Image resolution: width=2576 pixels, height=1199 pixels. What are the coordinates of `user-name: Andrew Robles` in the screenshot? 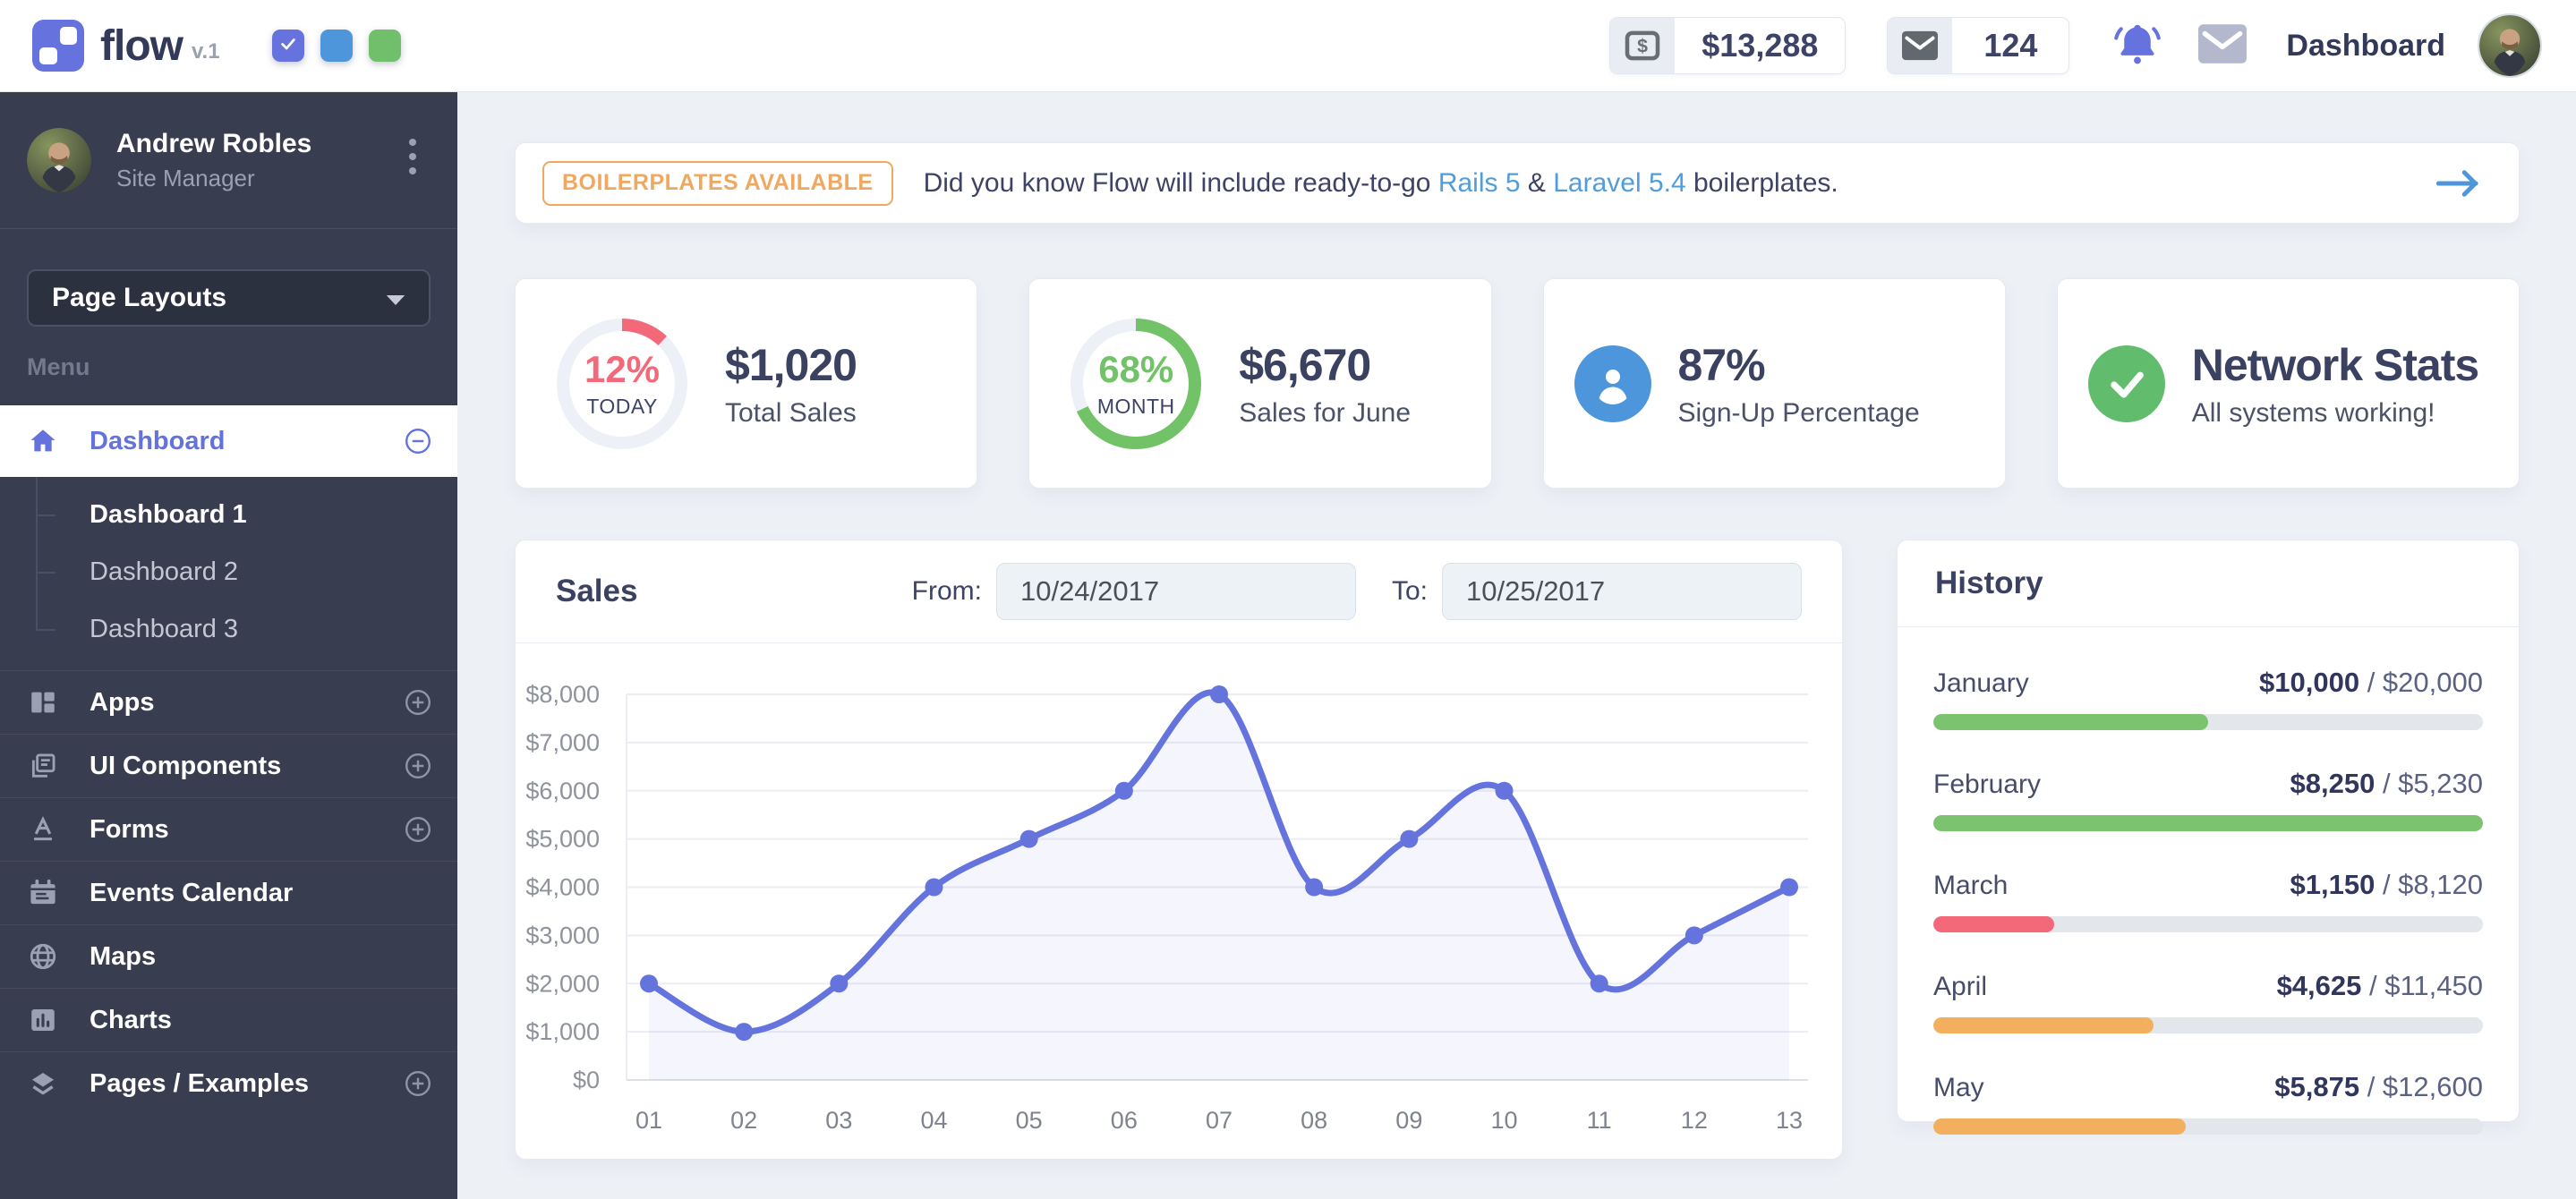 It's located at (214, 143).